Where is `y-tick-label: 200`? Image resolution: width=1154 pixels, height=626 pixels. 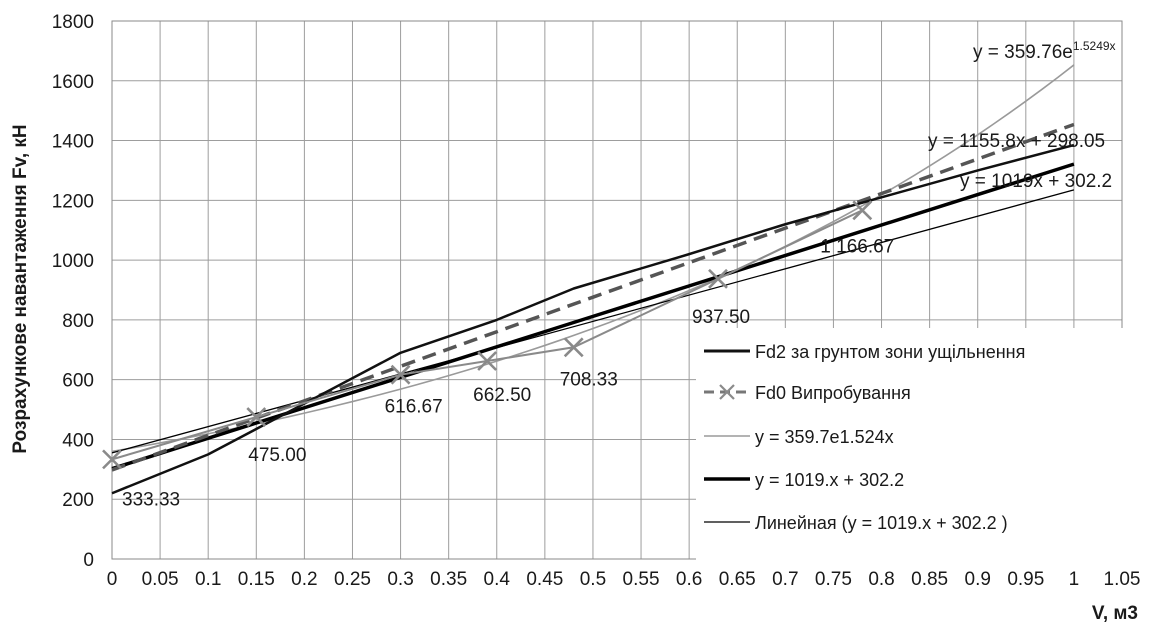
y-tick-label: 200 is located at coordinates (78, 500).